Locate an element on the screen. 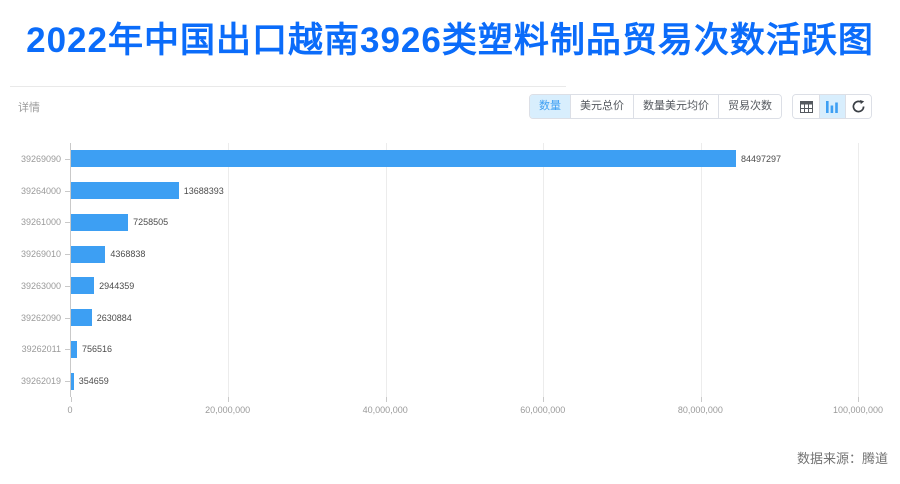  bar-row: 39263000 2944359 is located at coordinates (439, 286).